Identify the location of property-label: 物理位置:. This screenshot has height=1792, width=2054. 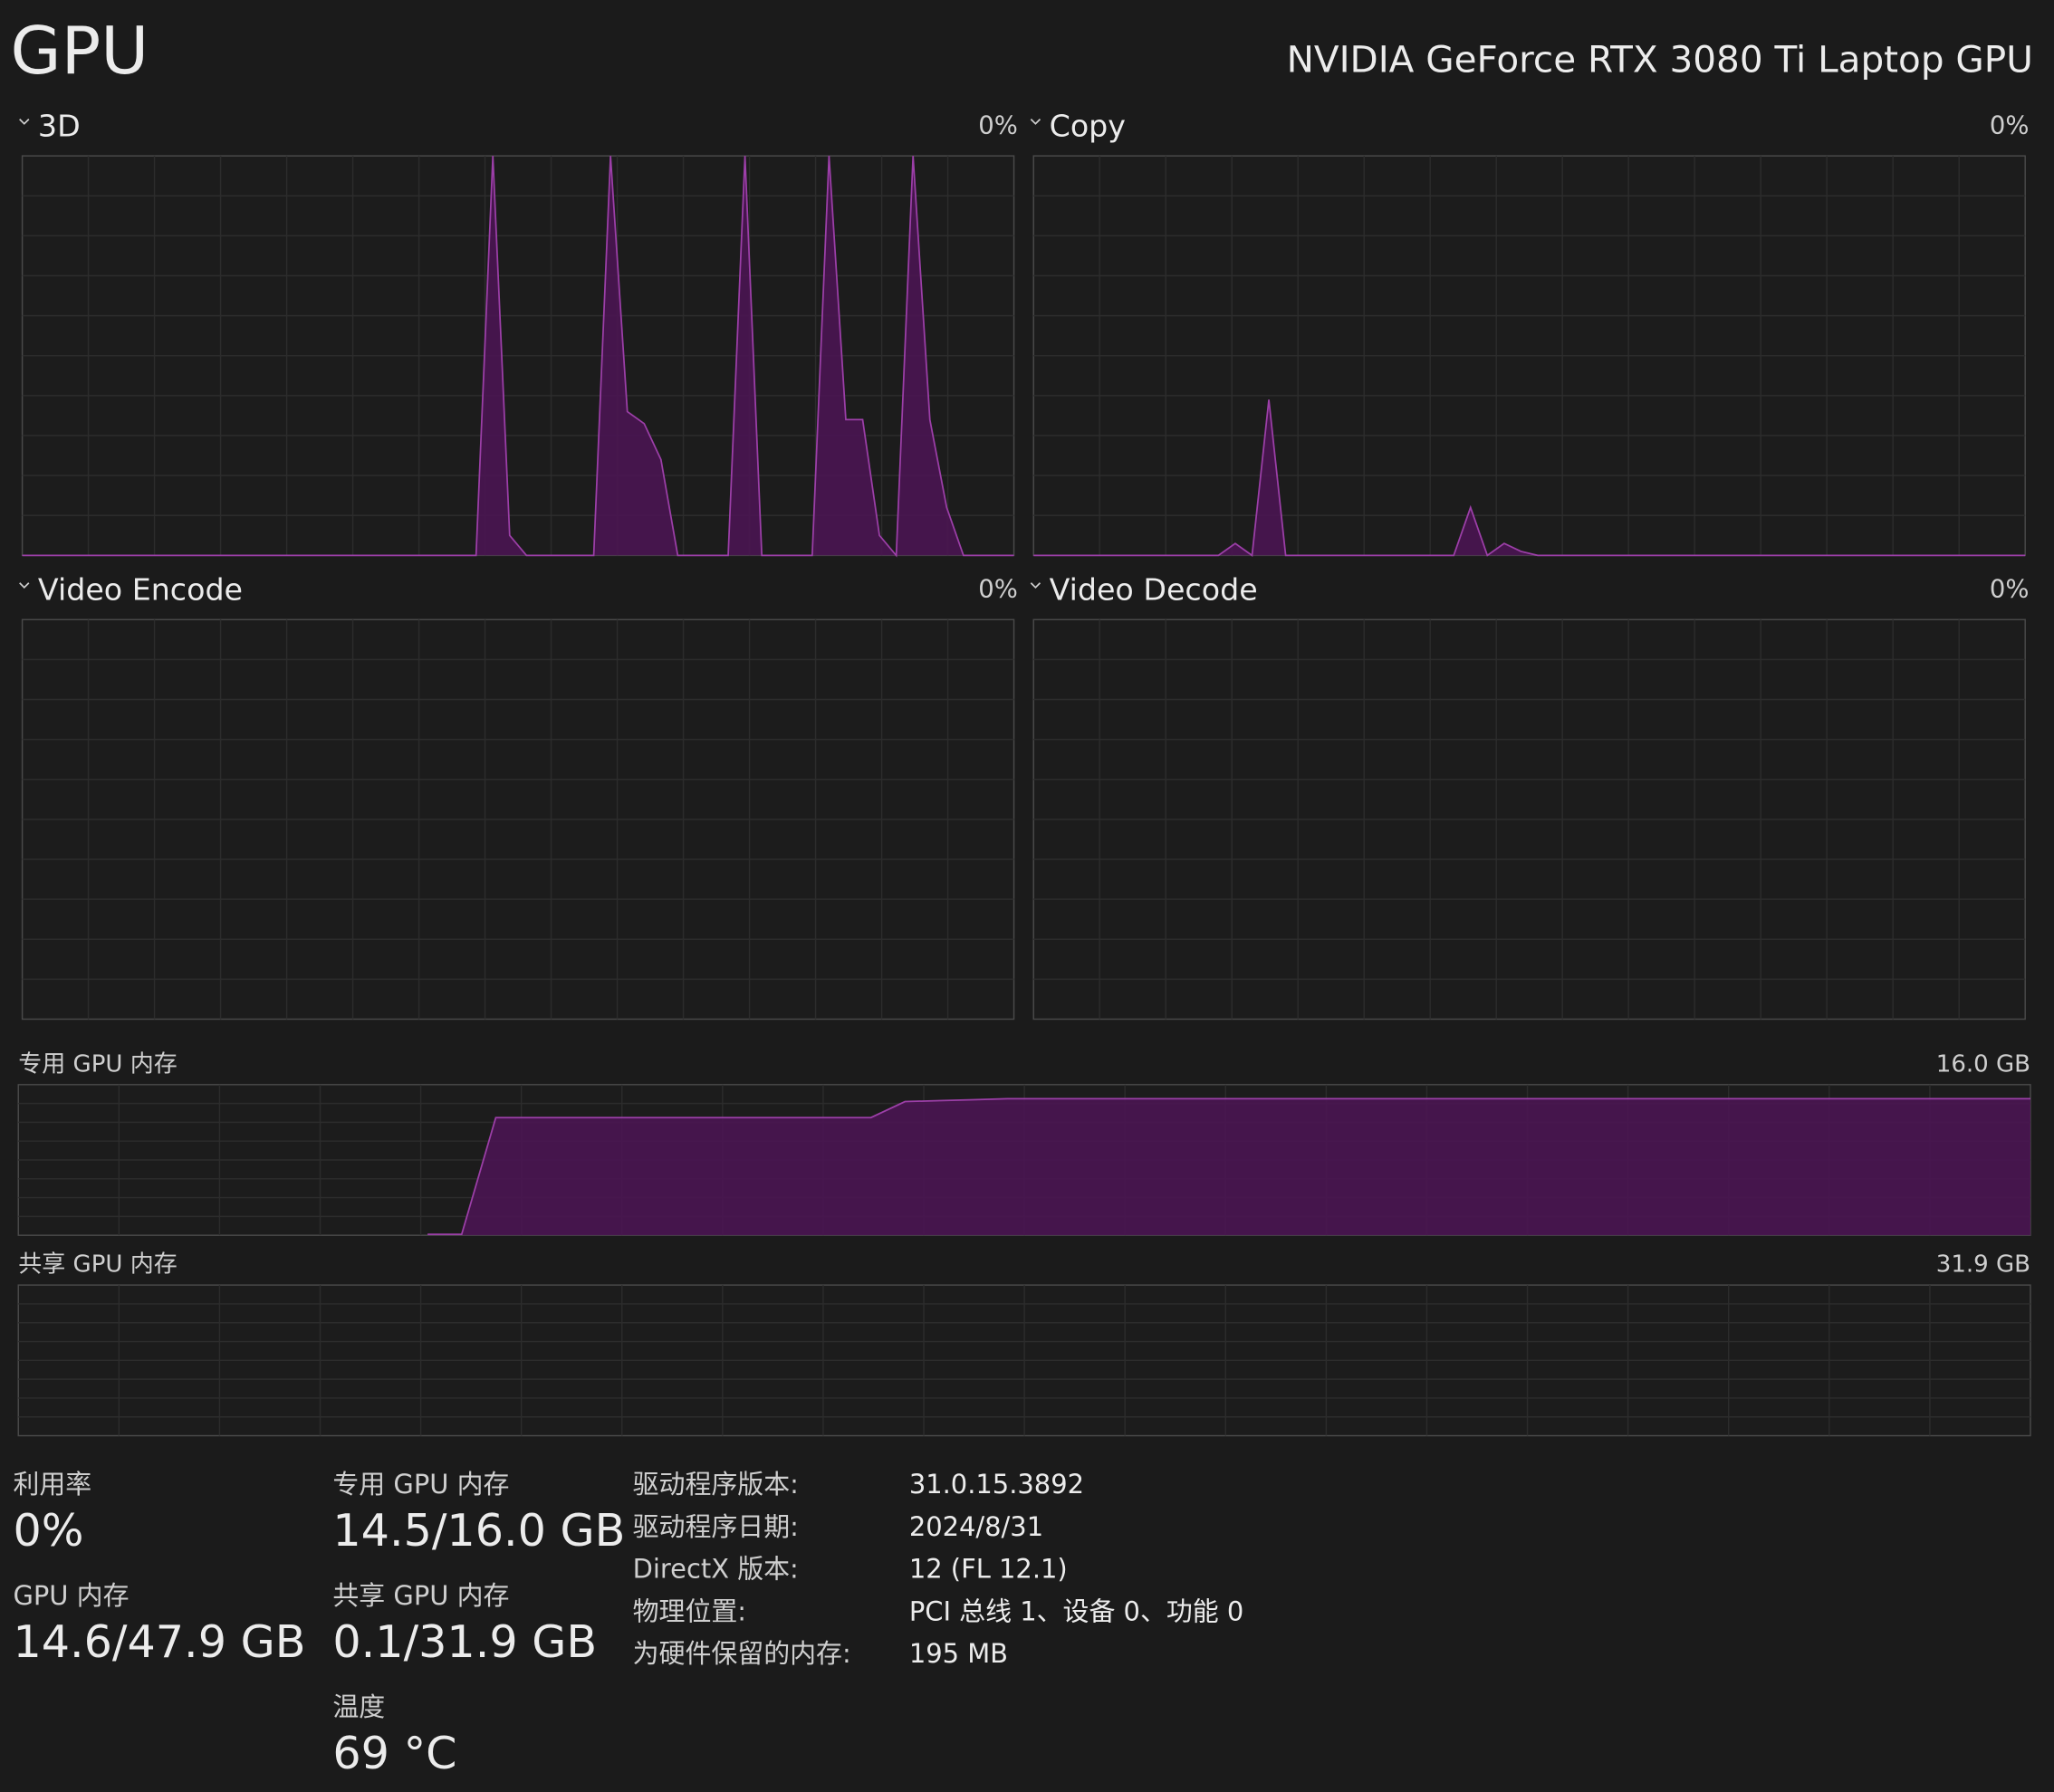
(689, 1611).